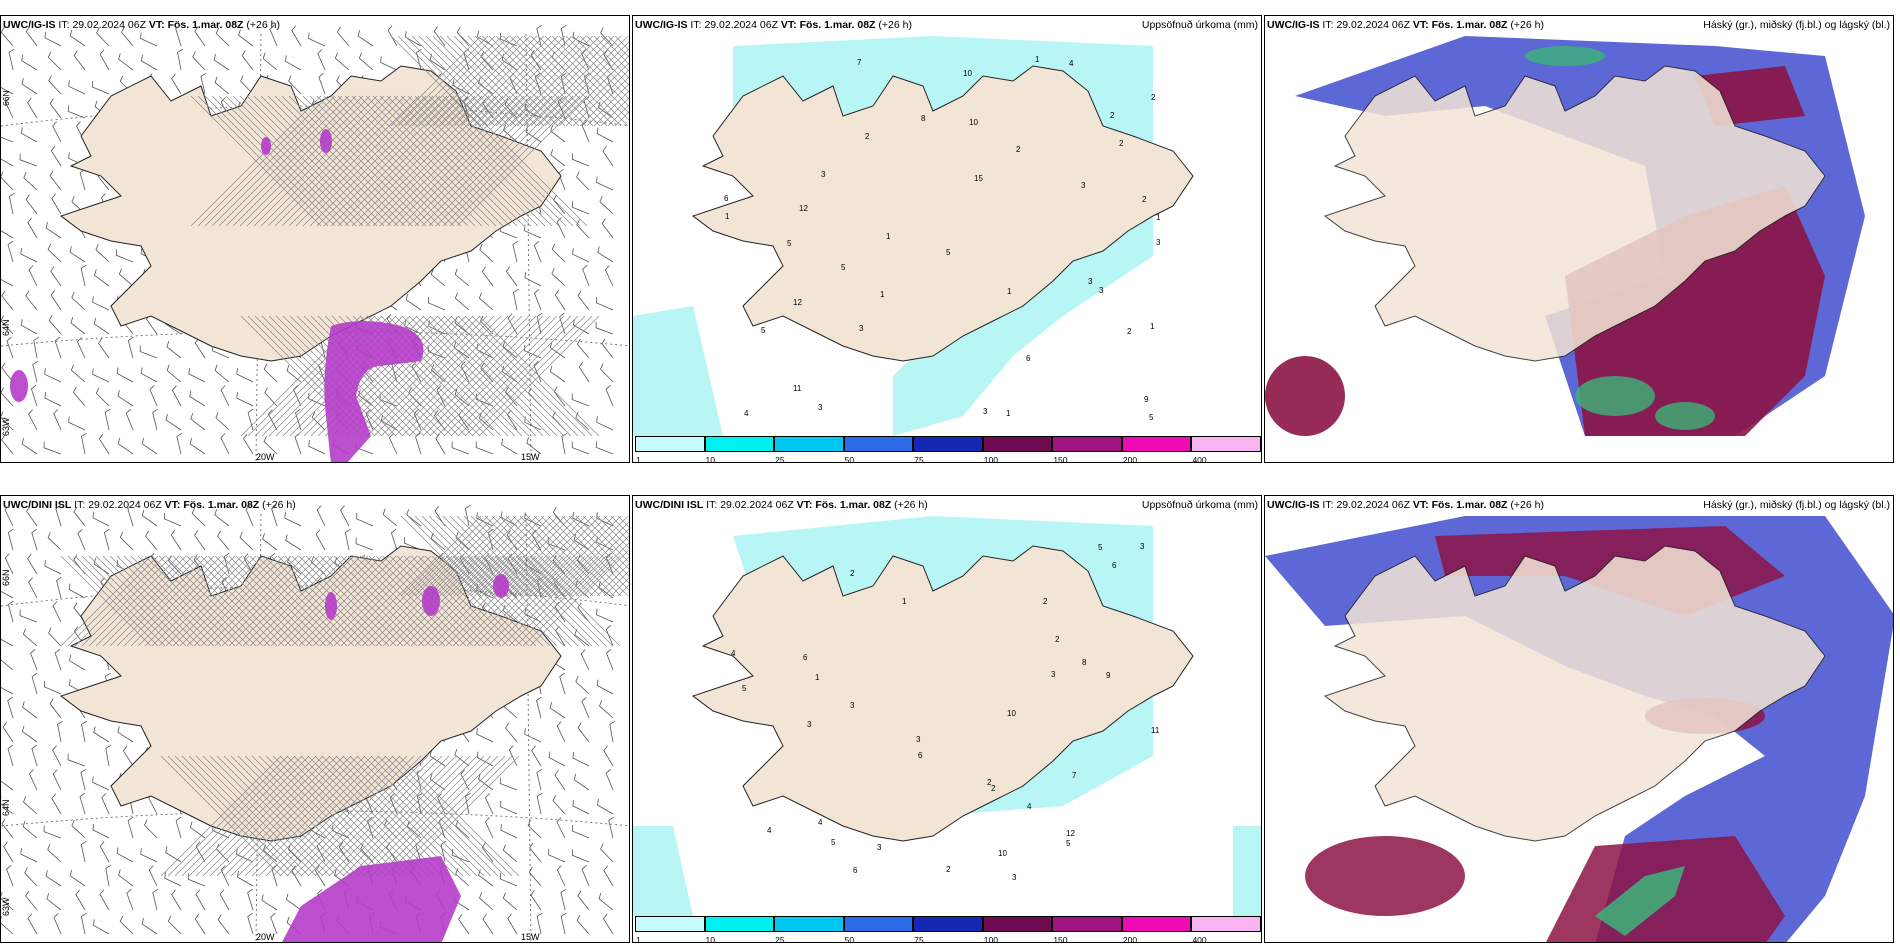 The width and height of the screenshot is (1900, 950). What do you see at coordinates (1090, 281) in the screenshot?
I see `precip-value: 3` at bounding box center [1090, 281].